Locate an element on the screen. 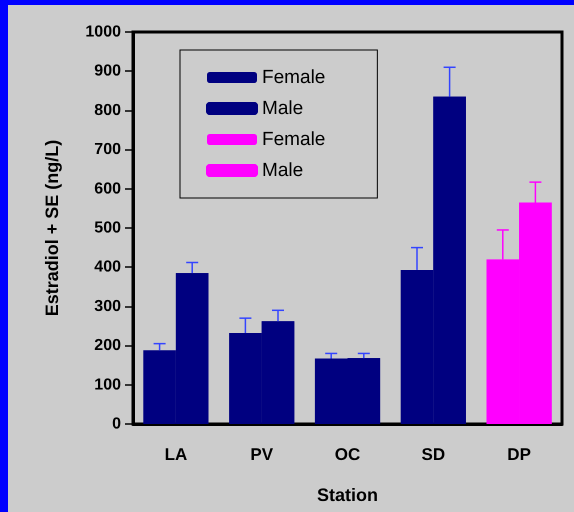 This screenshot has width=574, height=512. y-tick-label: 100 is located at coordinates (108, 385).